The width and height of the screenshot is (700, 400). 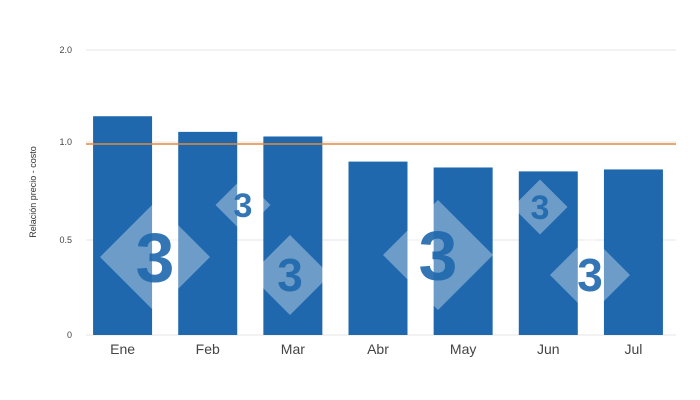 What do you see at coordinates (33, 192) in the screenshot?
I see `y-axis-title: Relación precio - costo` at bounding box center [33, 192].